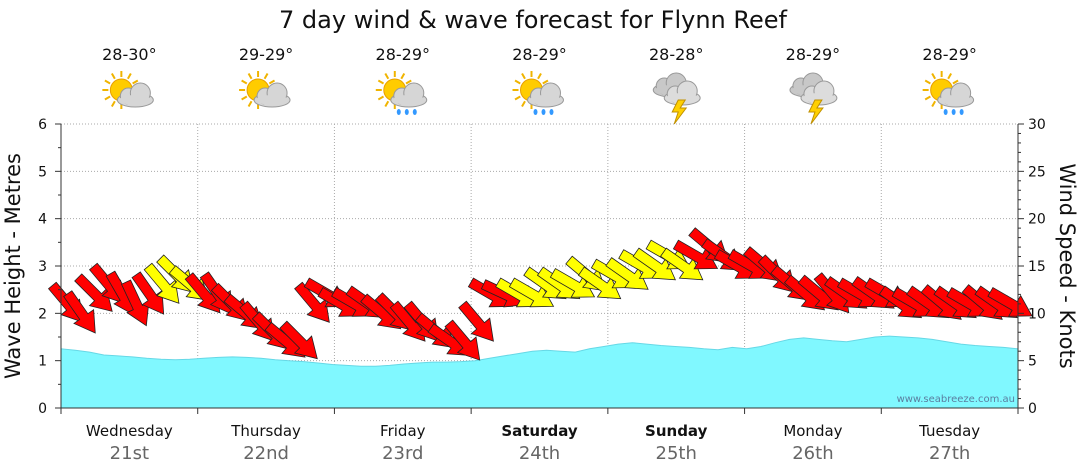  I want to click on day-name-label: Monday, so click(812, 431).